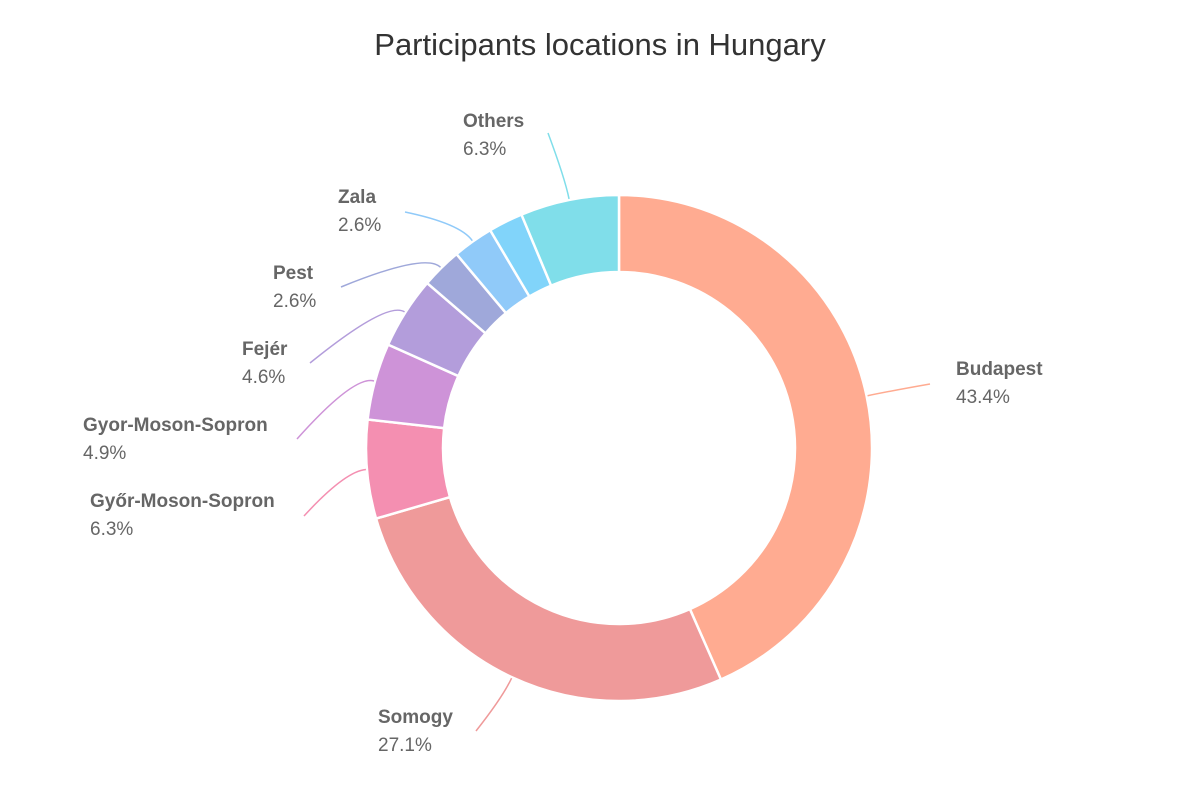 This screenshot has width=1200, height=800. Describe the element at coordinates (899, 390) in the screenshot. I see `leader-line-budapest` at that location.